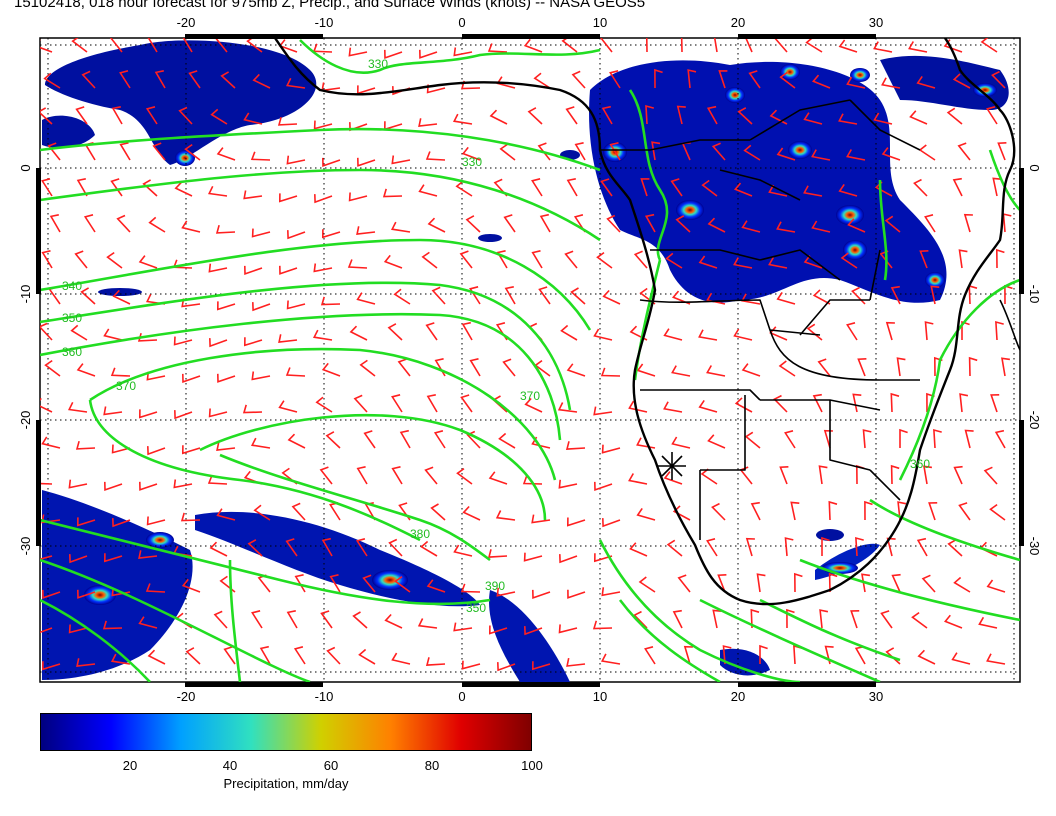  Describe the element at coordinates (745, 662) in the screenshot. I see `precip-area-south-ocean` at that location.